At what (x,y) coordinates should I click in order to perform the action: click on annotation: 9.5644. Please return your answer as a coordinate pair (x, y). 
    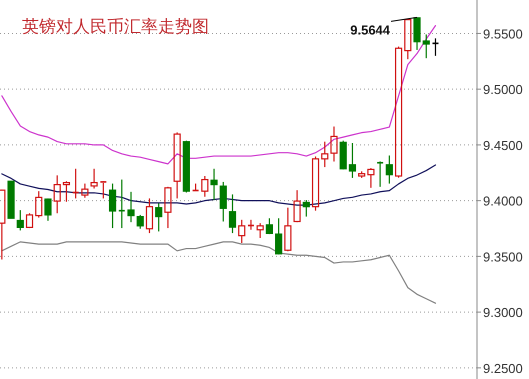
    Looking at the image, I should click on (370, 30).